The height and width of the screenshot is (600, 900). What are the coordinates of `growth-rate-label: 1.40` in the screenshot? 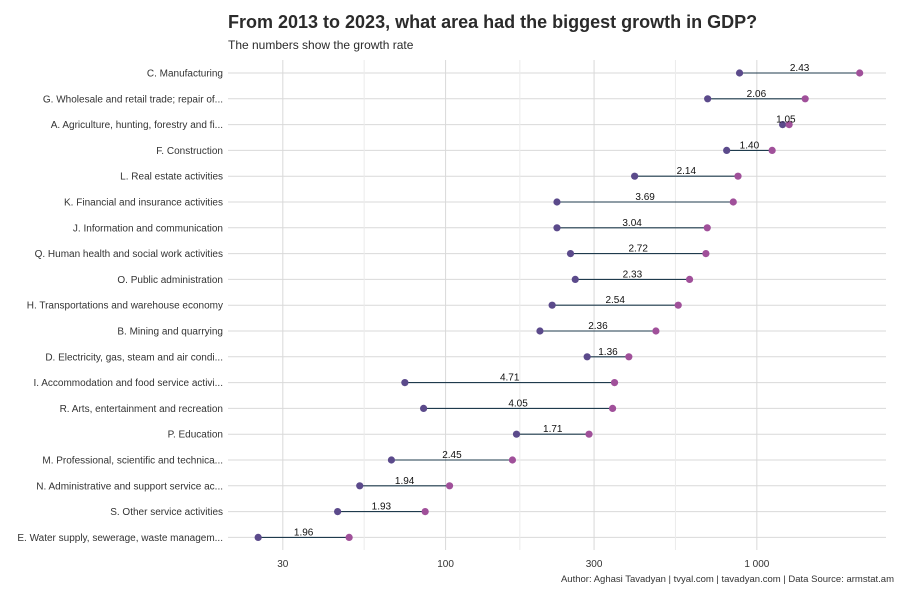 It's located at (750, 145).